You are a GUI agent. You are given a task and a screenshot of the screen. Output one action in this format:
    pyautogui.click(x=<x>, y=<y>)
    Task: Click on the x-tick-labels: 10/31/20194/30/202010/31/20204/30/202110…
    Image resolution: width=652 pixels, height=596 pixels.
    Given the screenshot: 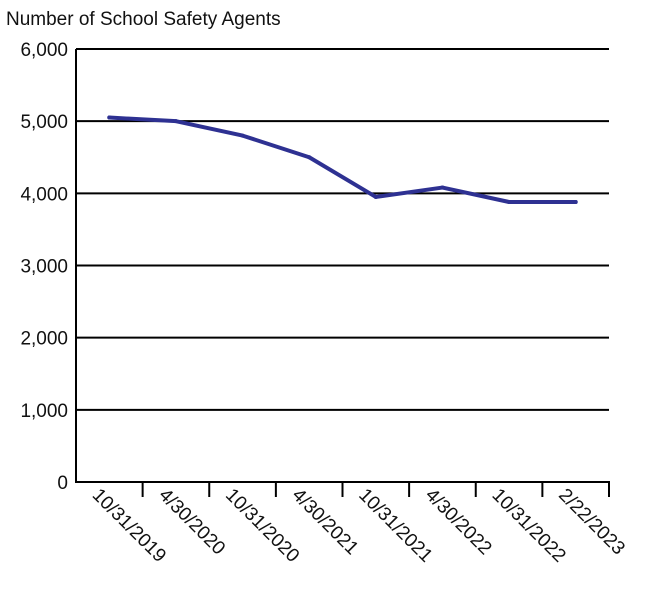 What is the action you would take?
    pyautogui.click(x=358, y=526)
    